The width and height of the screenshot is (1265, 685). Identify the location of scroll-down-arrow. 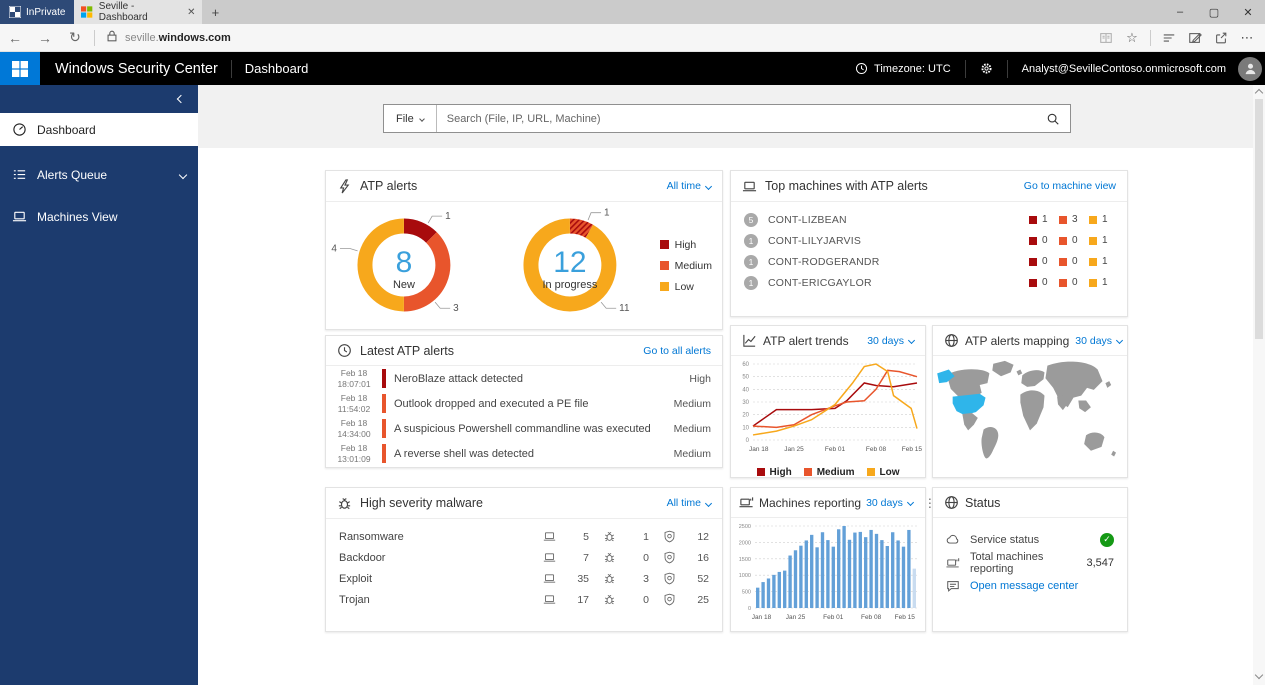
(1259, 675).